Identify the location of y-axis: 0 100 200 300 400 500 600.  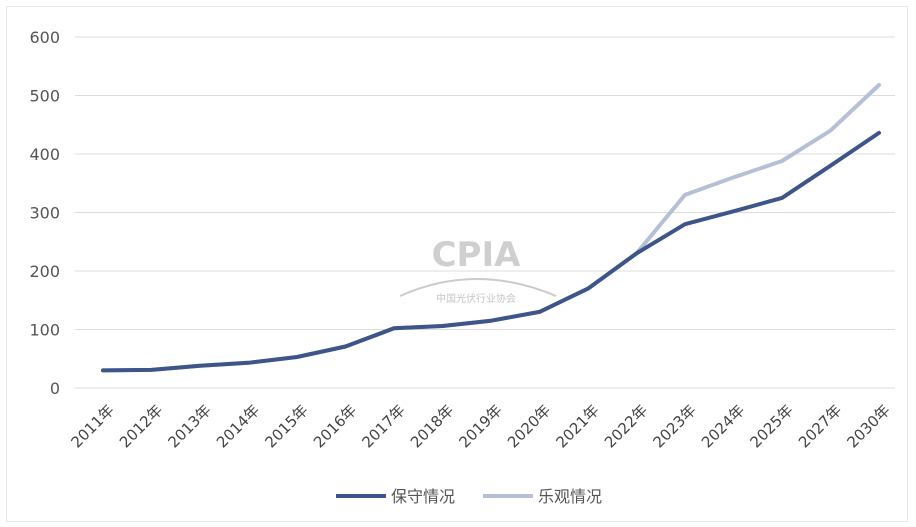
(44, 213).